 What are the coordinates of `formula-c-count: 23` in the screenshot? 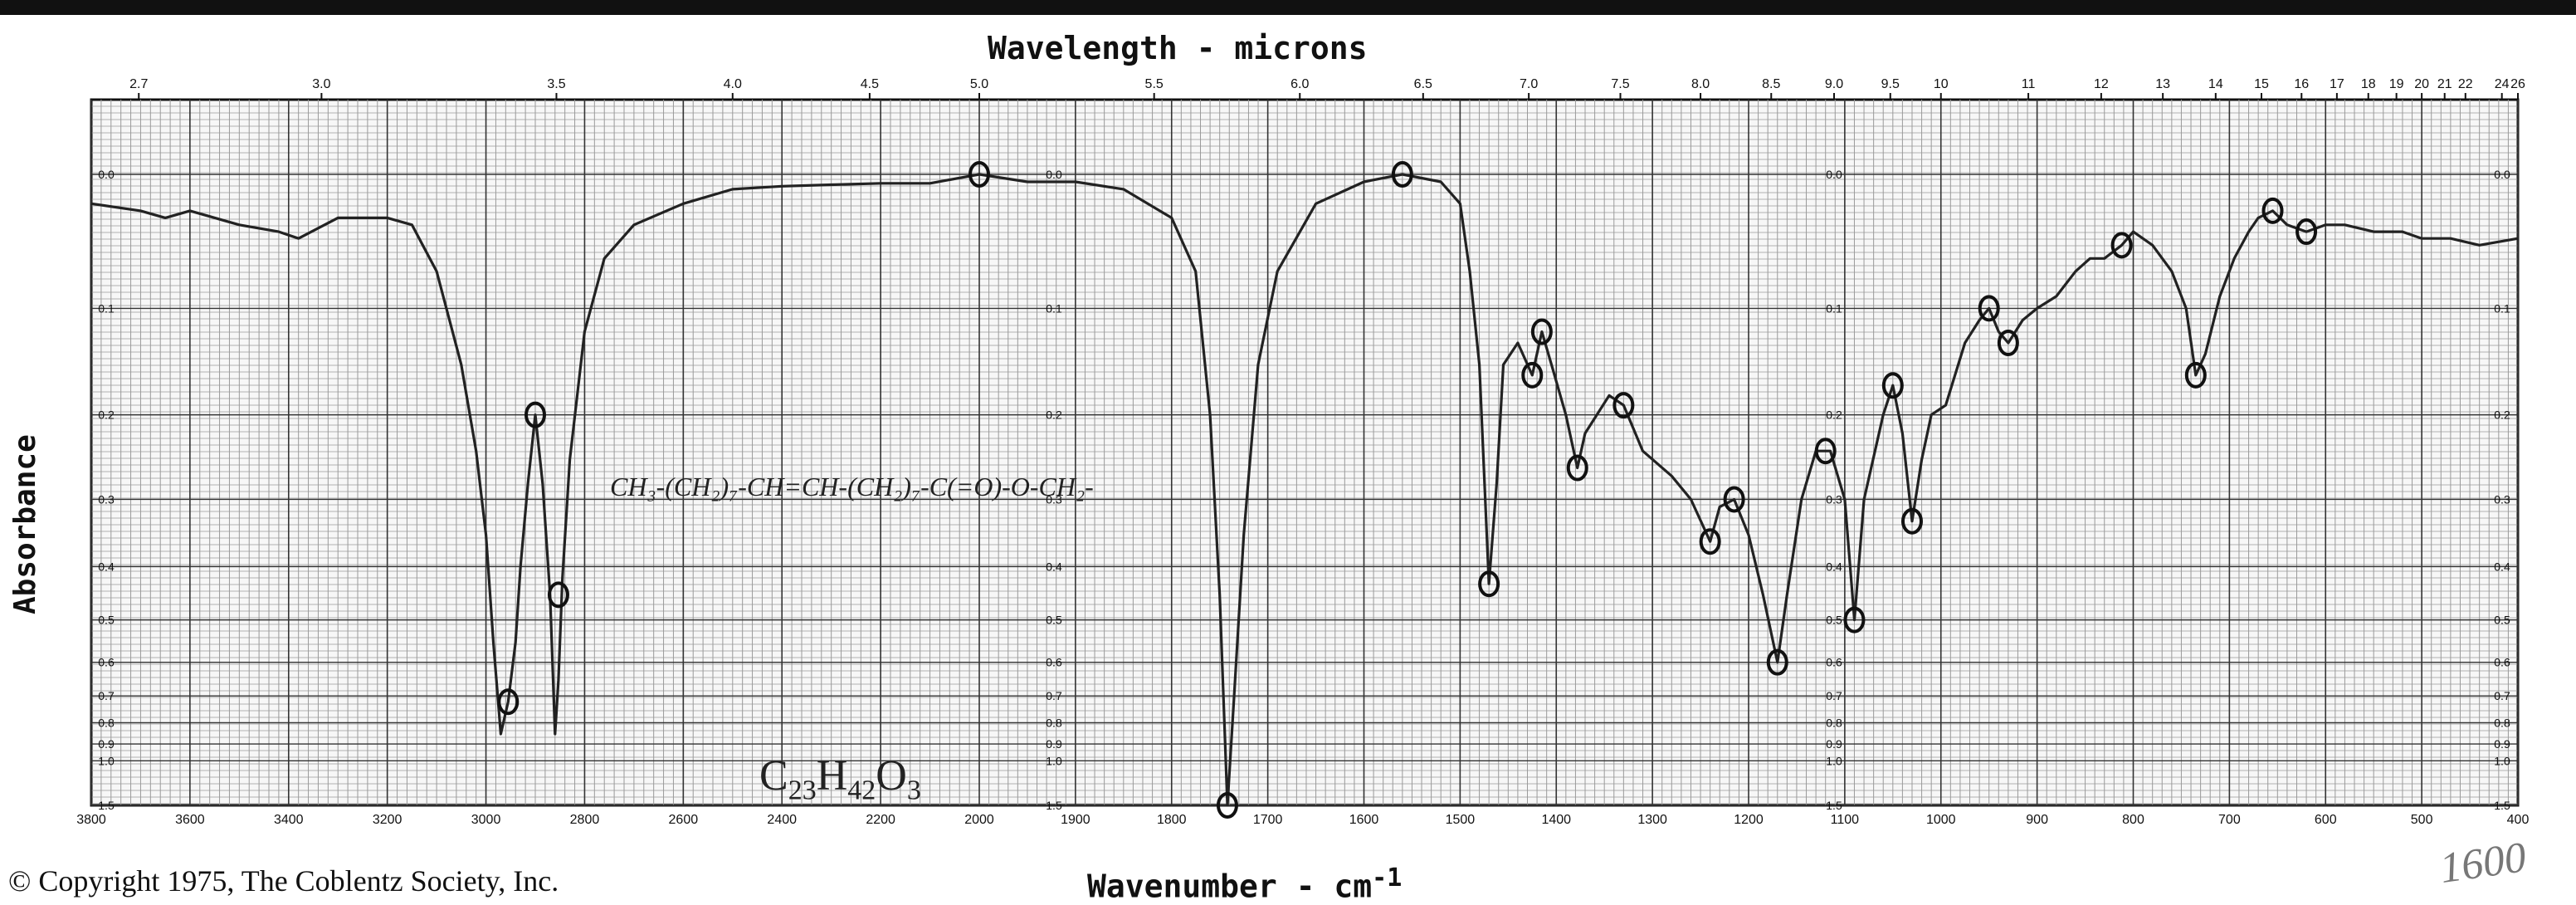 It's located at (803, 791).